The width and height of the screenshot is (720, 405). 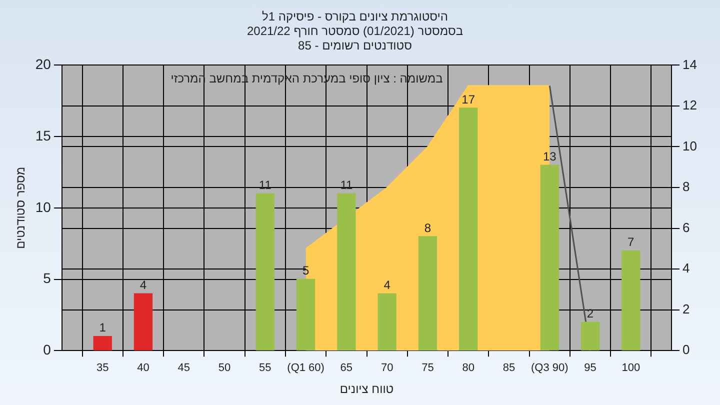 I want to click on data-label: 1, so click(x=102, y=327).